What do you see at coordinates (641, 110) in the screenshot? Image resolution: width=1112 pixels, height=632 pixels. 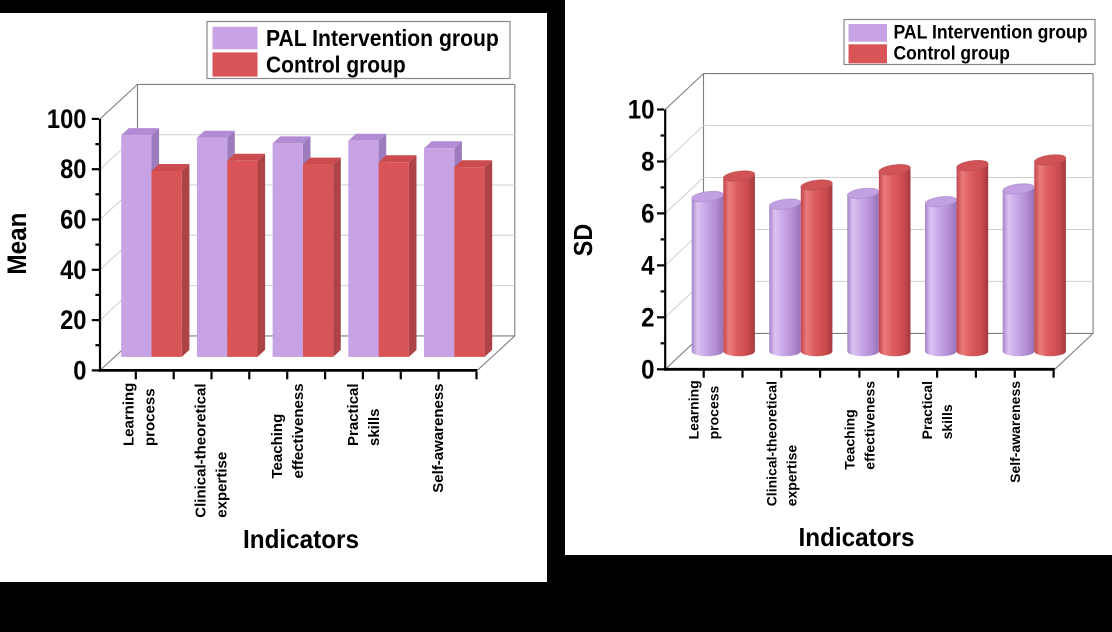 I see `svg-text: 10` at bounding box center [641, 110].